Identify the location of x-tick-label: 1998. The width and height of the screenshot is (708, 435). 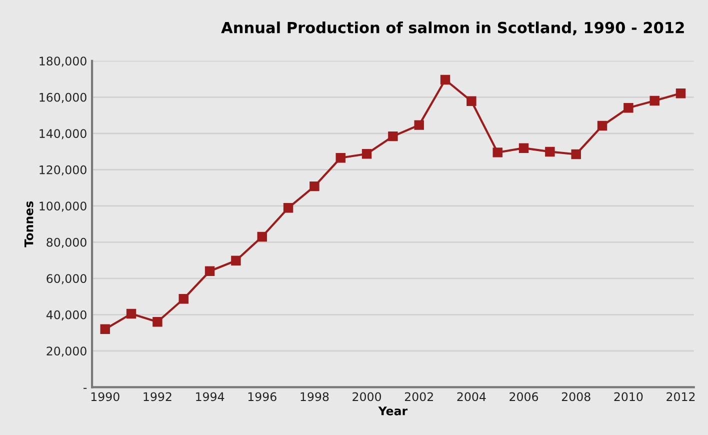
(314, 397).